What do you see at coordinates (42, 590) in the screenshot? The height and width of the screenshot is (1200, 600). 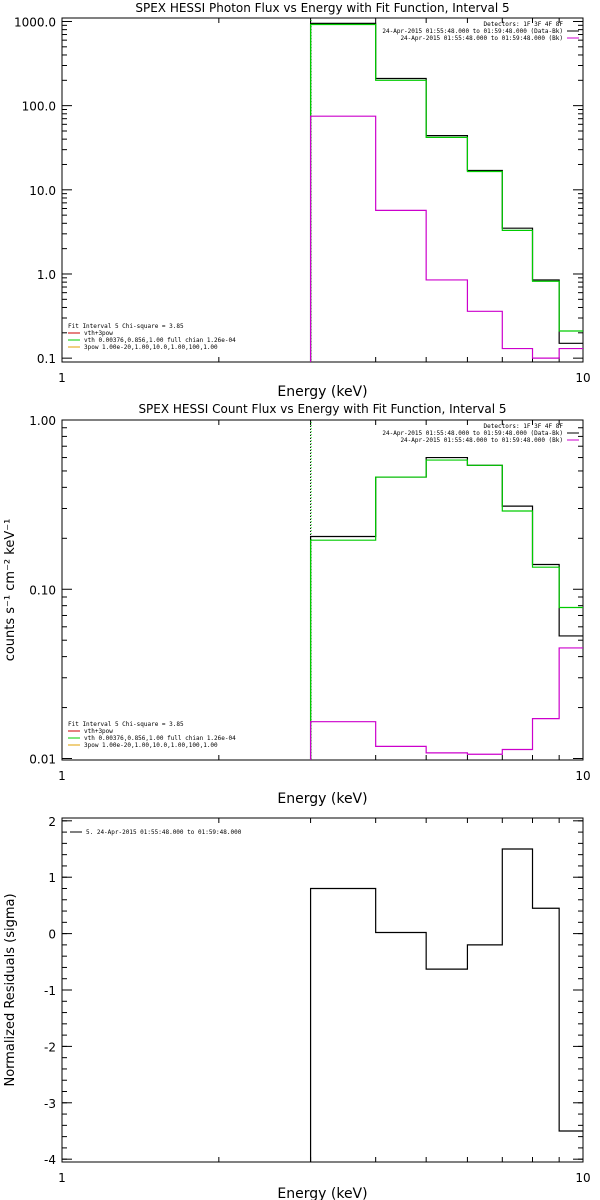 I see `y-tick-label: 0.10` at bounding box center [42, 590].